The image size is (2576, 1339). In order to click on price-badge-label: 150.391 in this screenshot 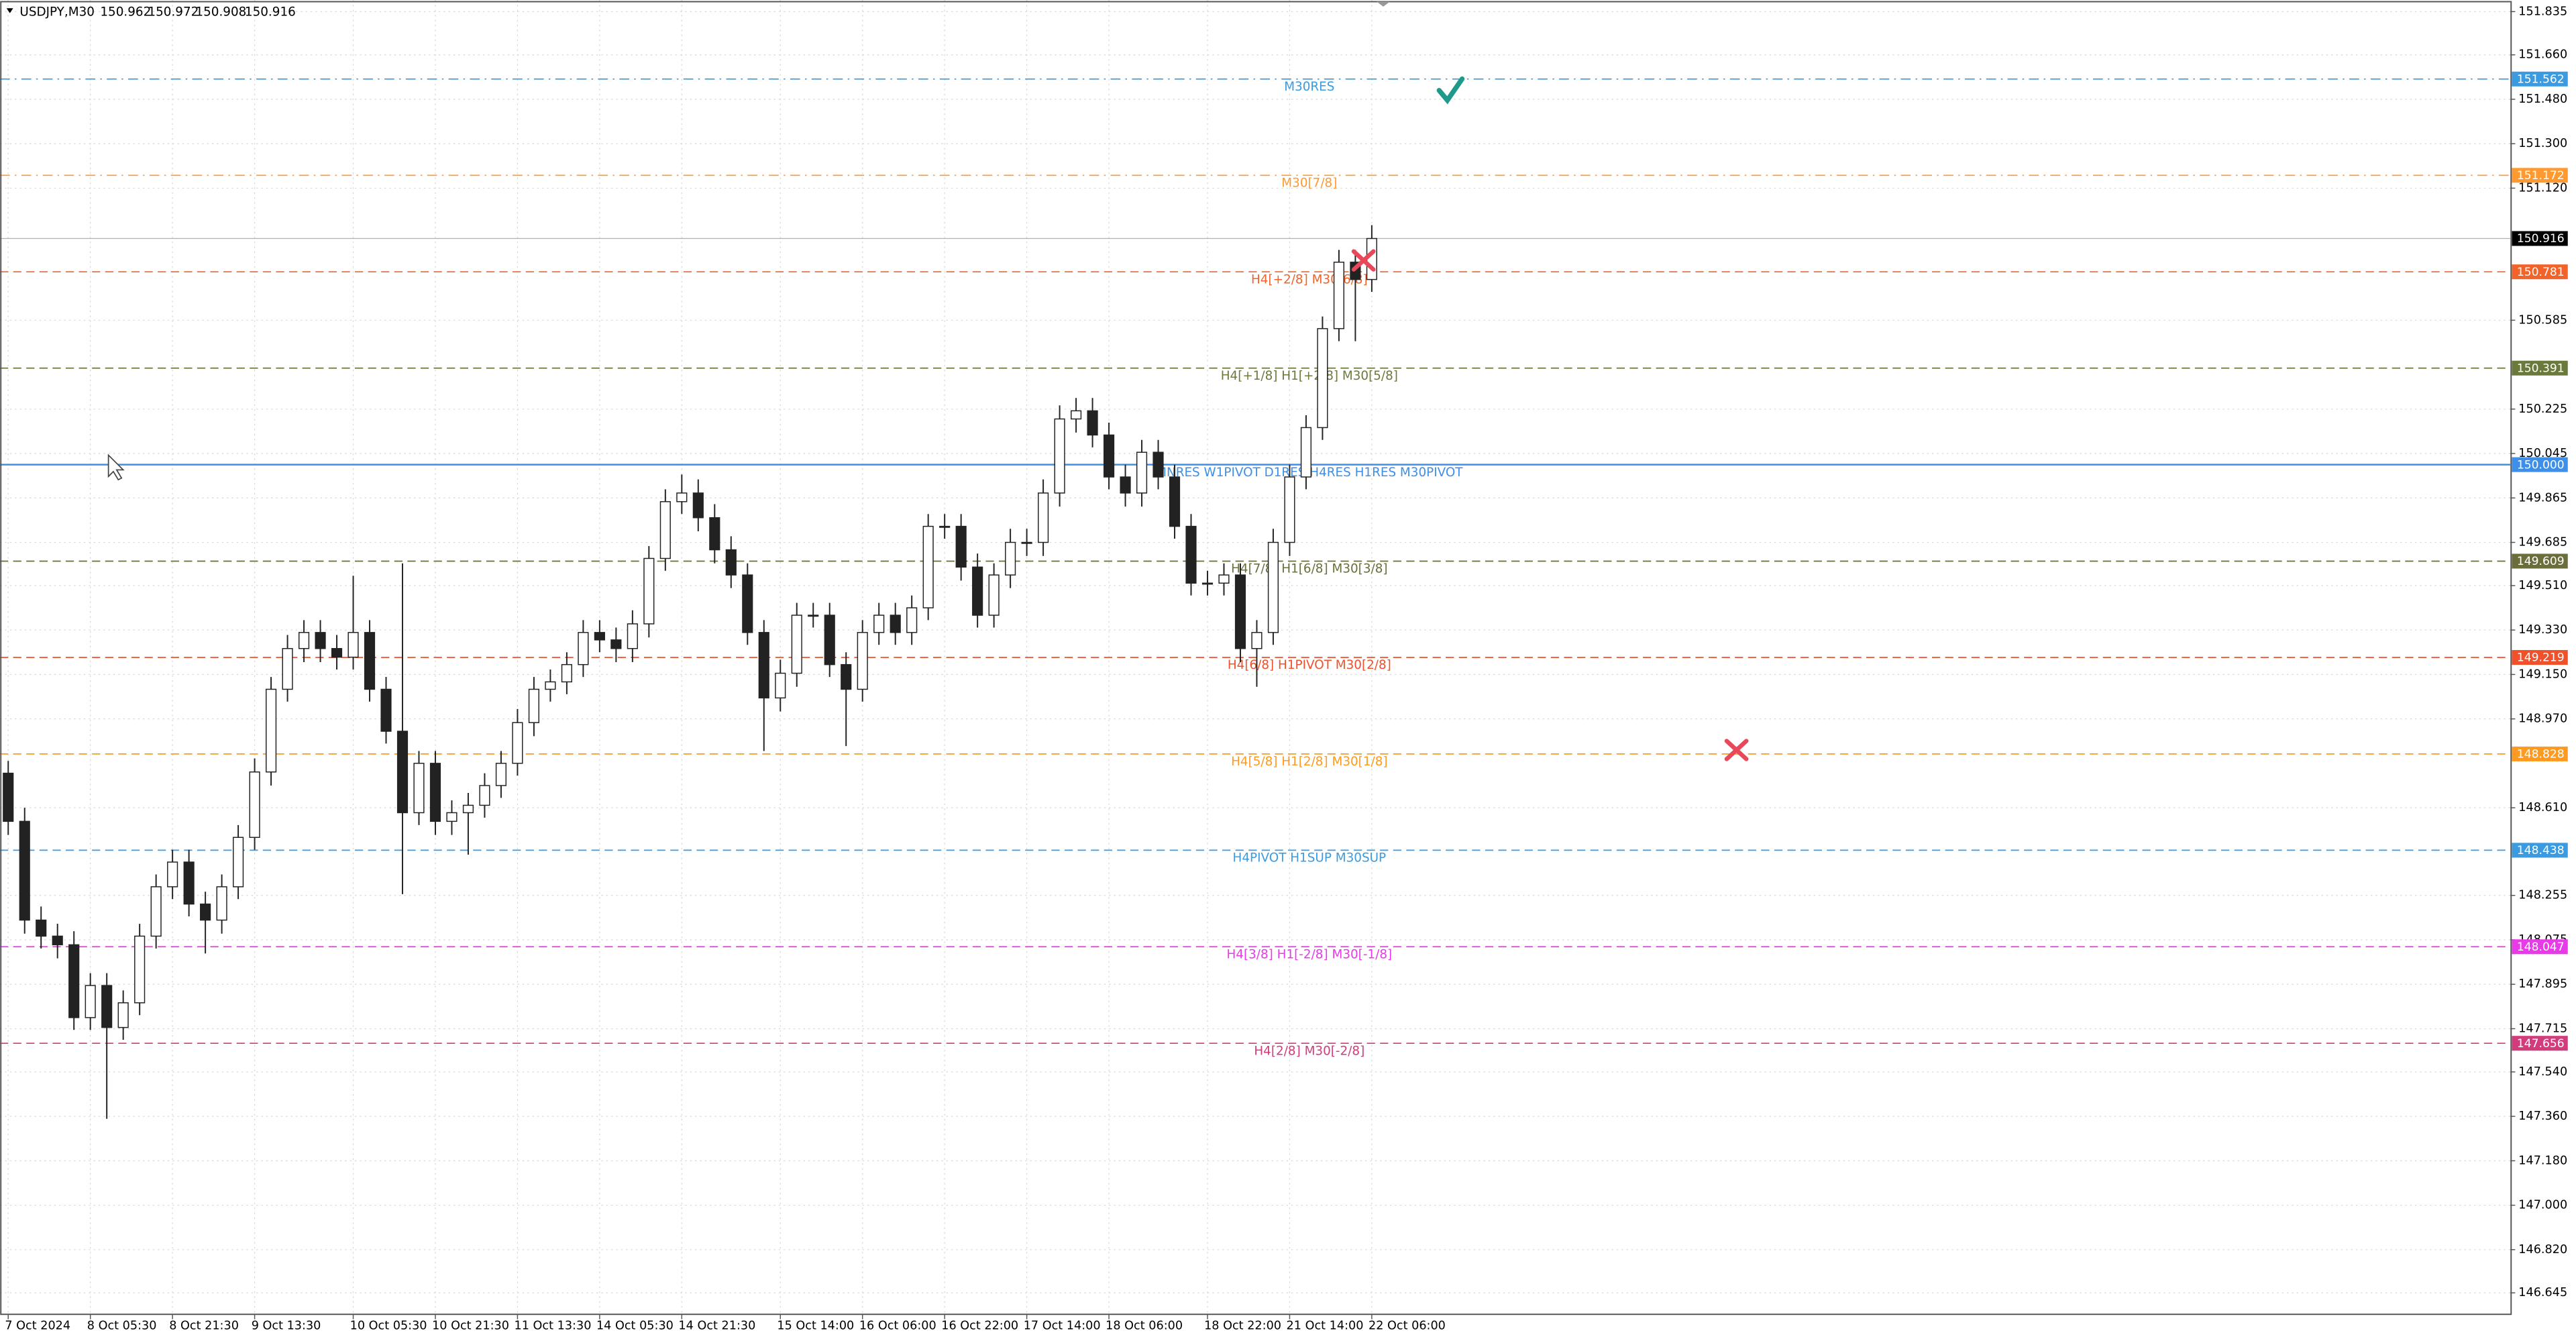, I will do `click(2541, 368)`.